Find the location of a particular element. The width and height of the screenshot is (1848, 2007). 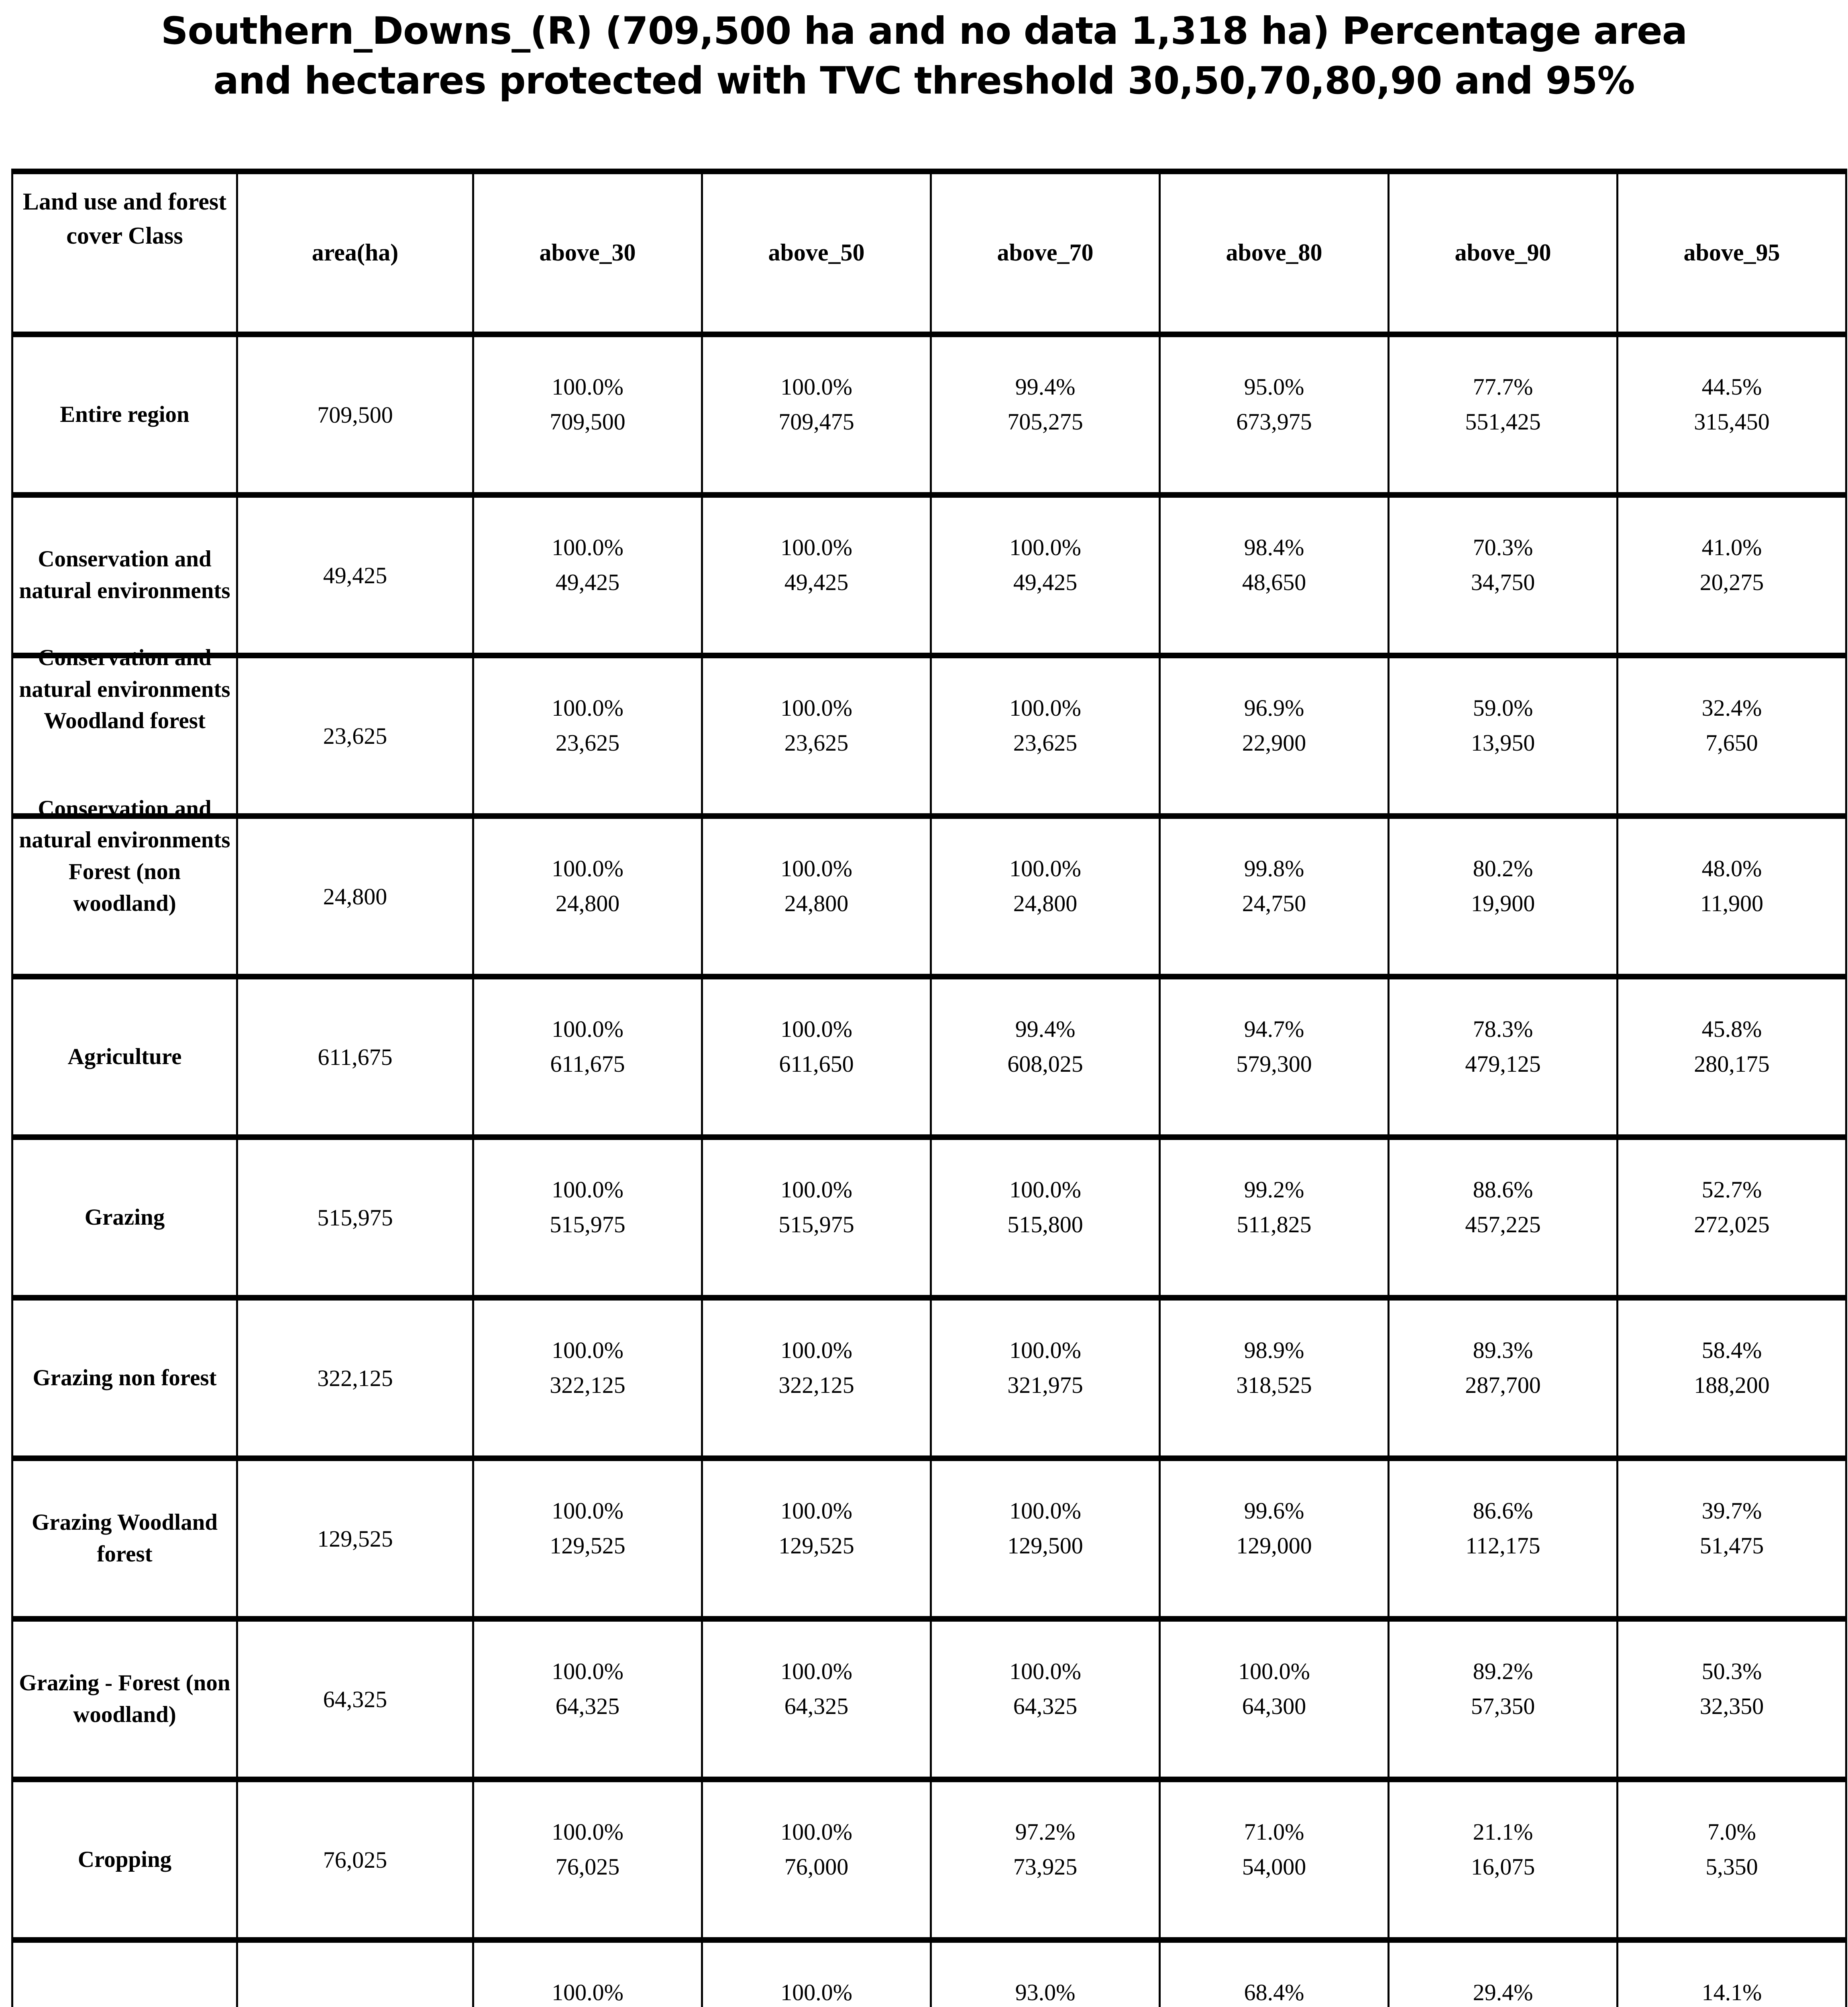

row-label: Grazing is located at coordinates (125, 1217).